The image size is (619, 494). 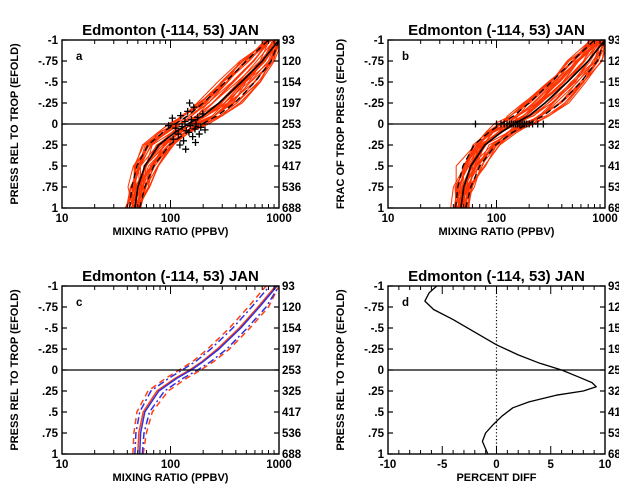 I want to click on panel-label: a, so click(x=79, y=57).